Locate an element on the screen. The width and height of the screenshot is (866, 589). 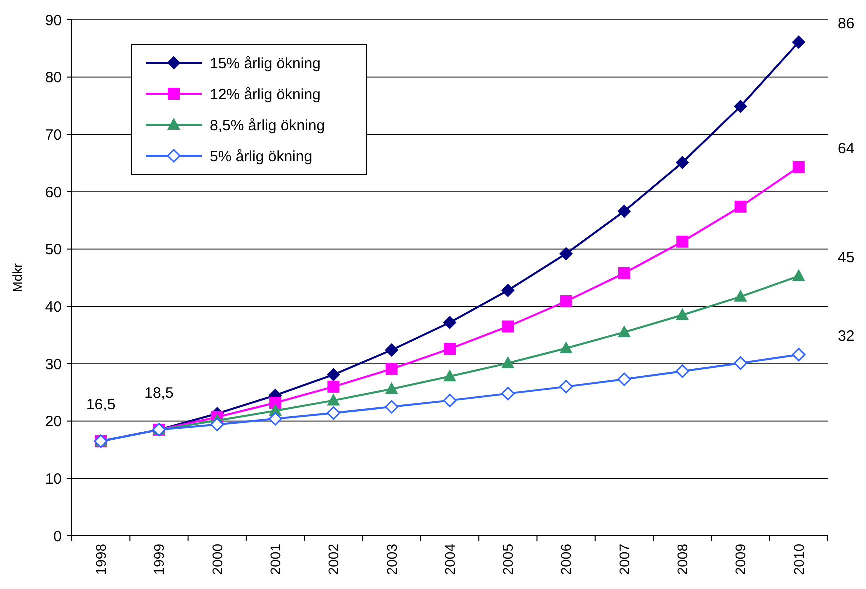
x-tick-label: 2002 is located at coordinates (334, 560).